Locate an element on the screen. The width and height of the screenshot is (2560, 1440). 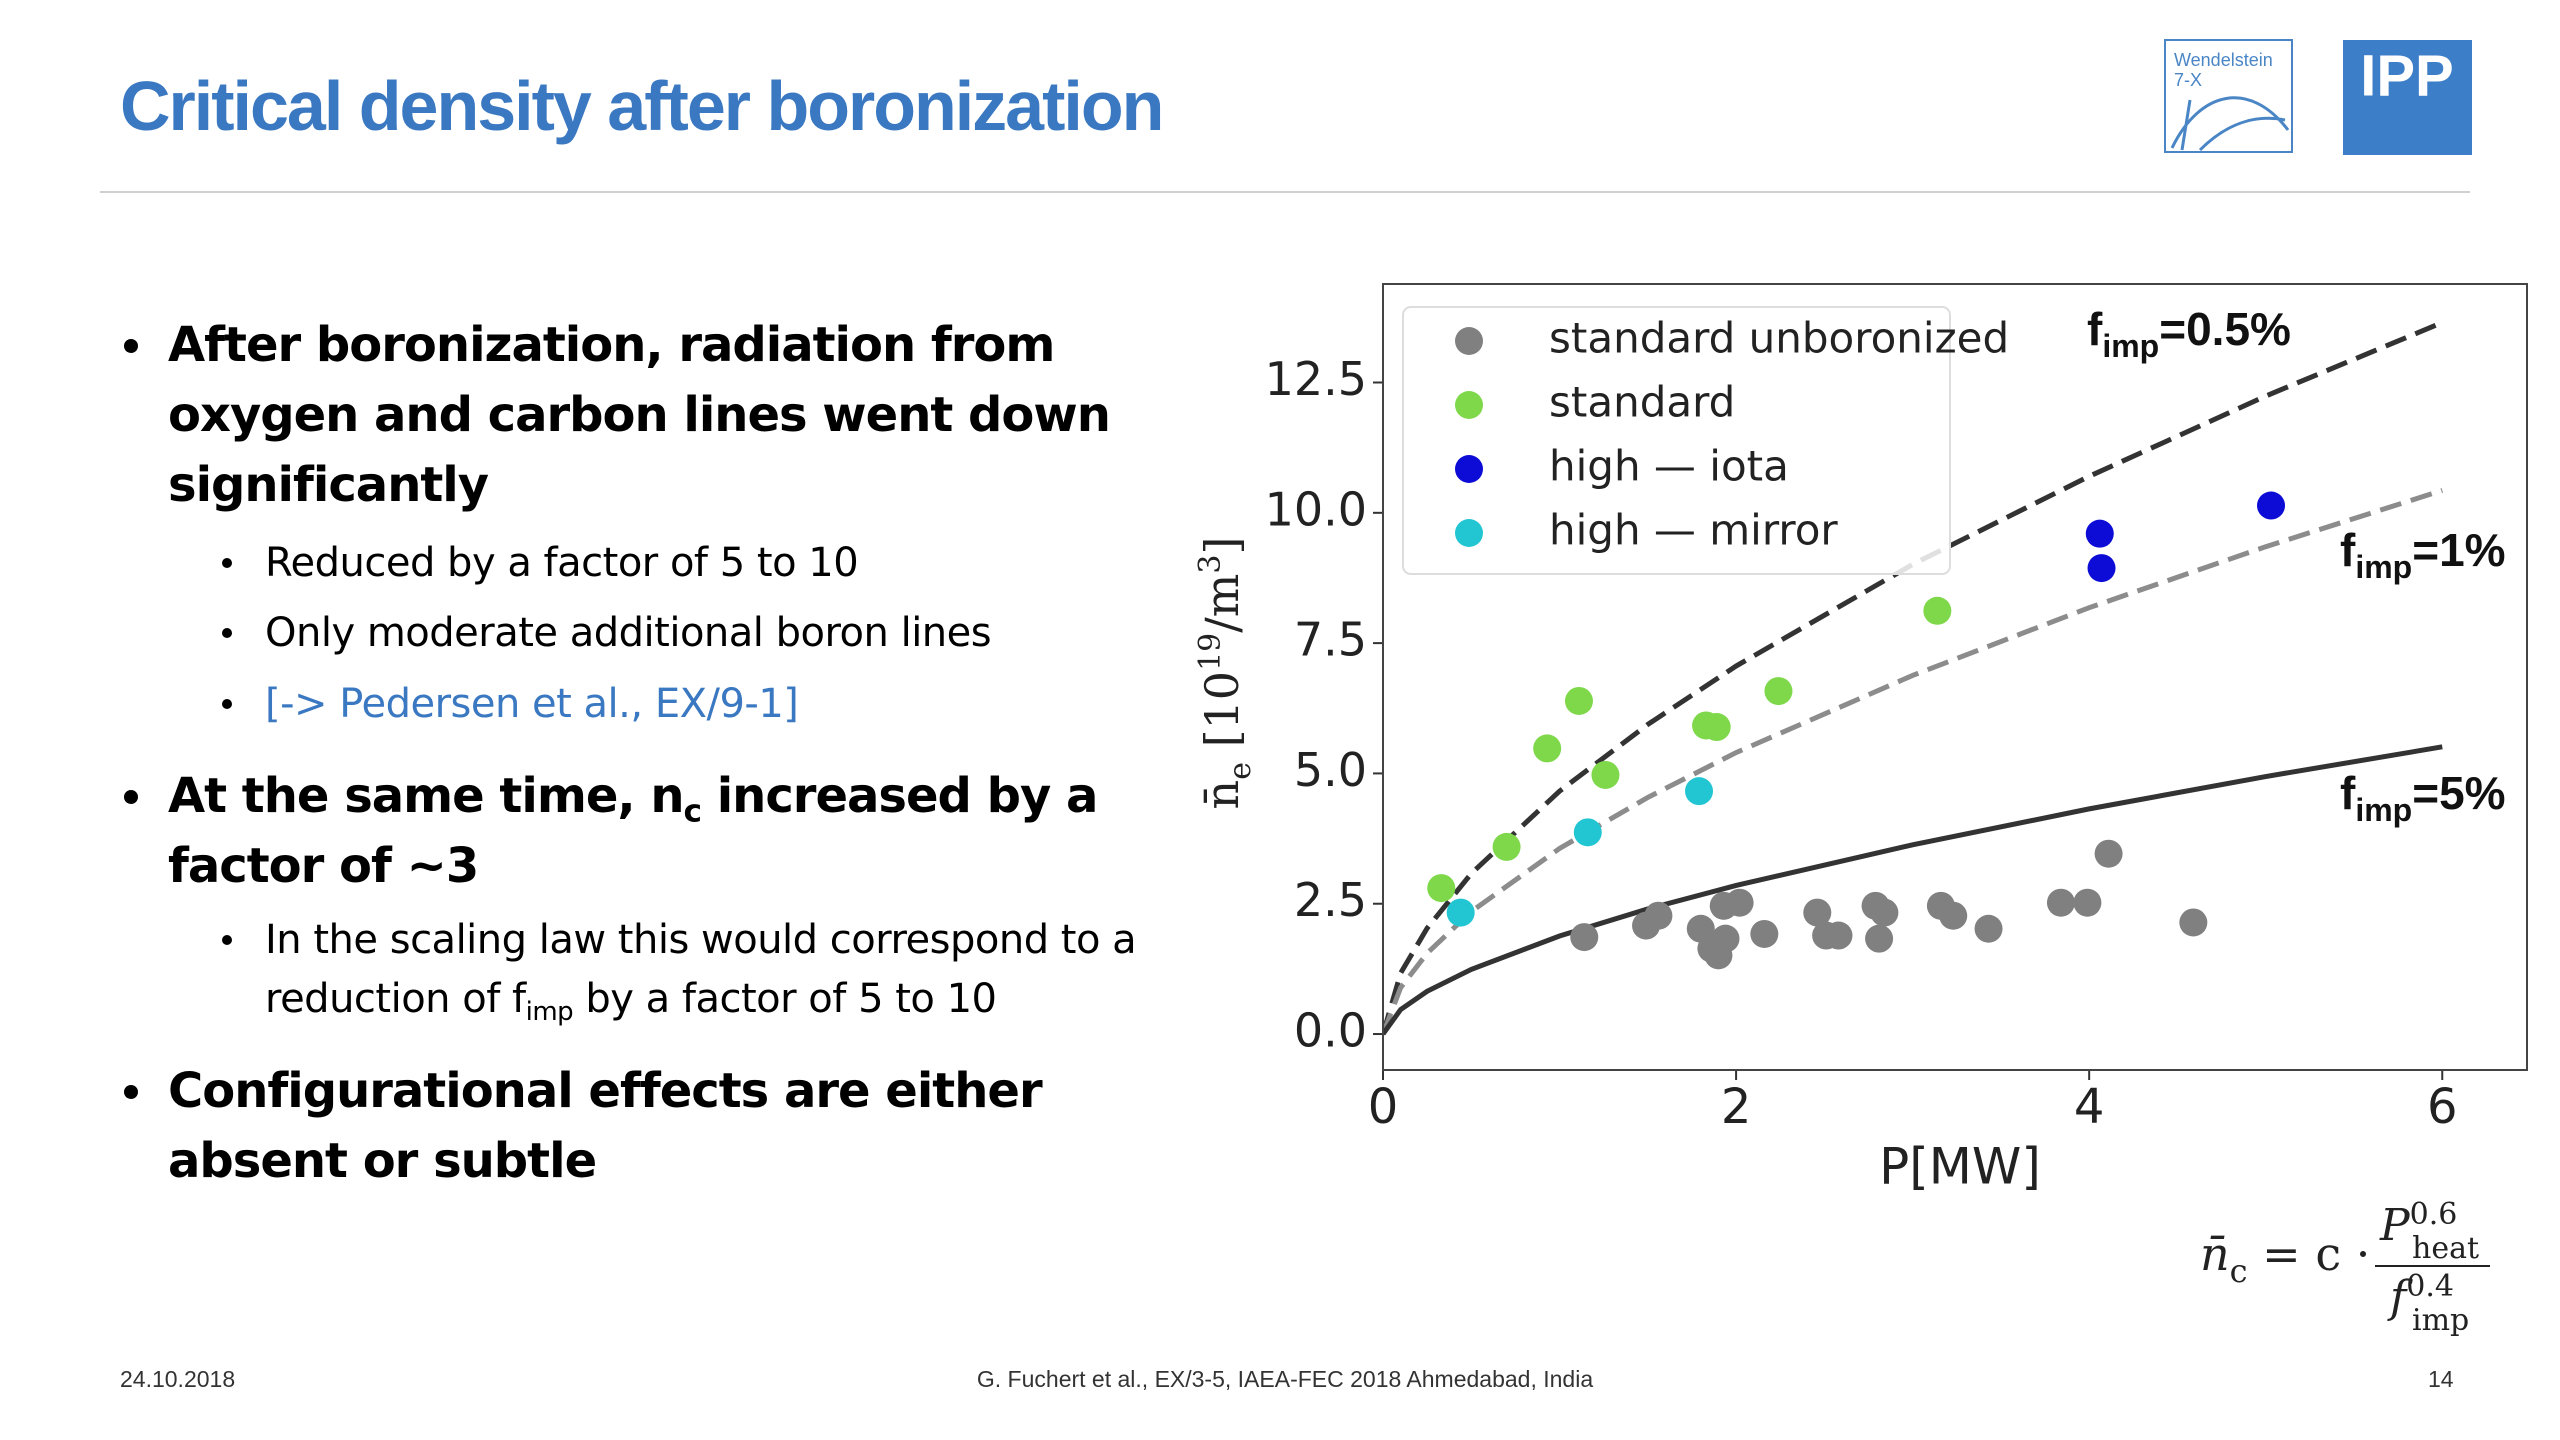
y-tick-label: 0.0 is located at coordinates (1330, 1031).